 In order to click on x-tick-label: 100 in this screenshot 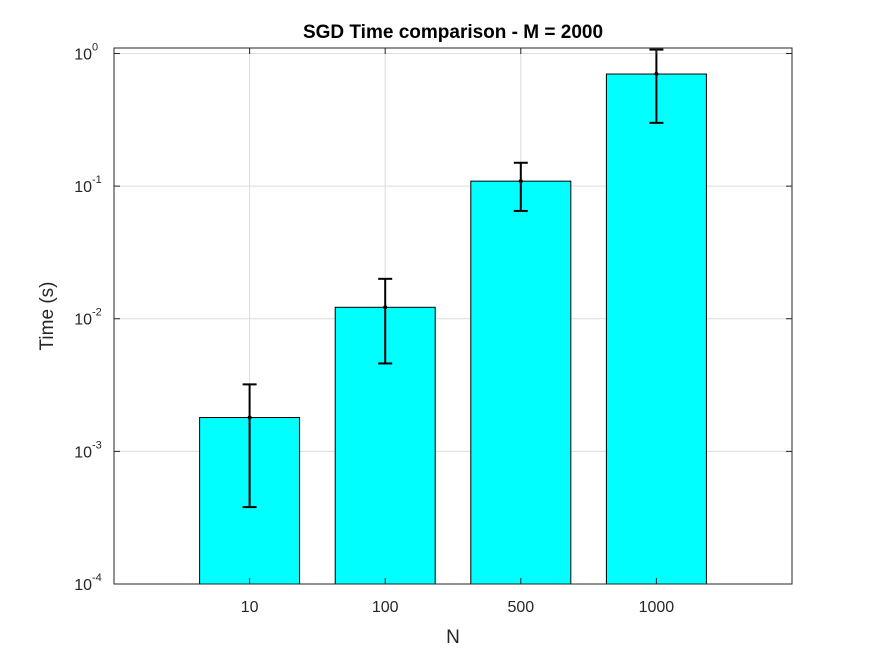, I will do `click(385, 607)`.